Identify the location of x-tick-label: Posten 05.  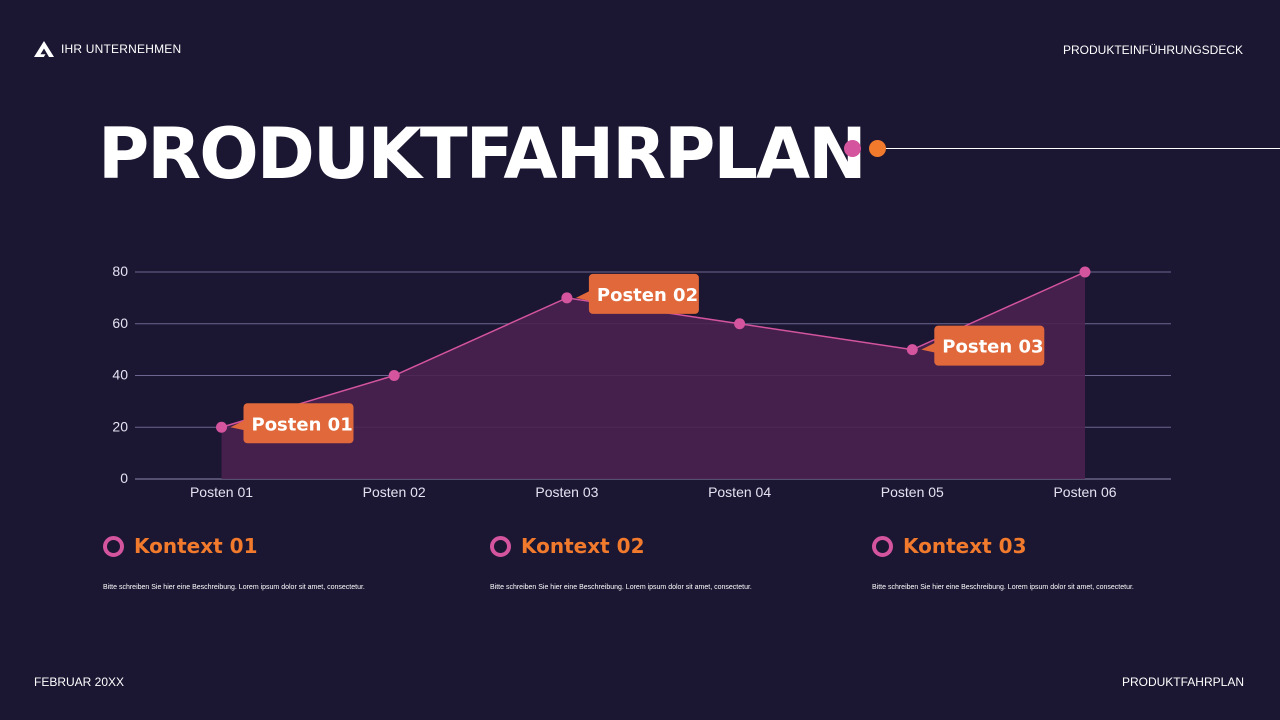
(912, 492).